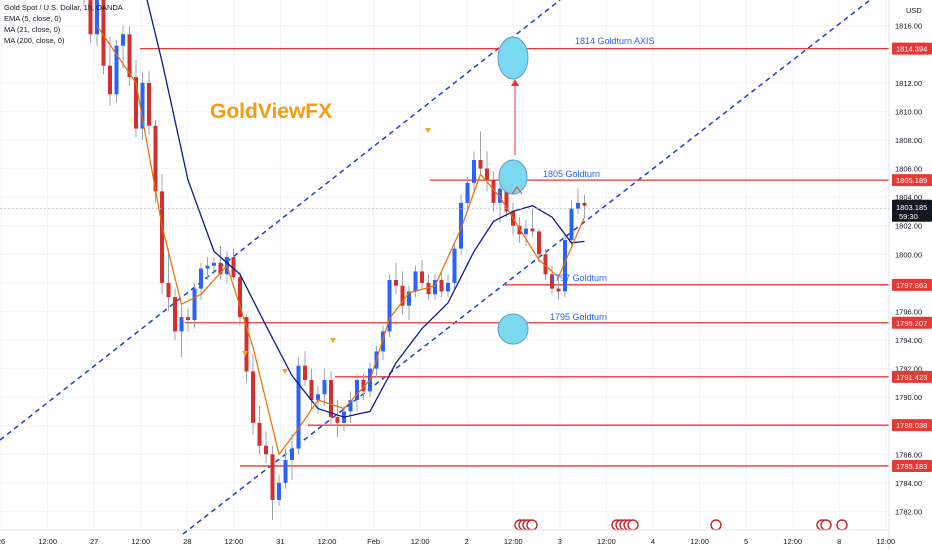 Image resolution: width=932 pixels, height=550 pixels. Describe the element at coordinates (908, 311) in the screenshot. I see `price-tick-label: 1796.00` at that location.